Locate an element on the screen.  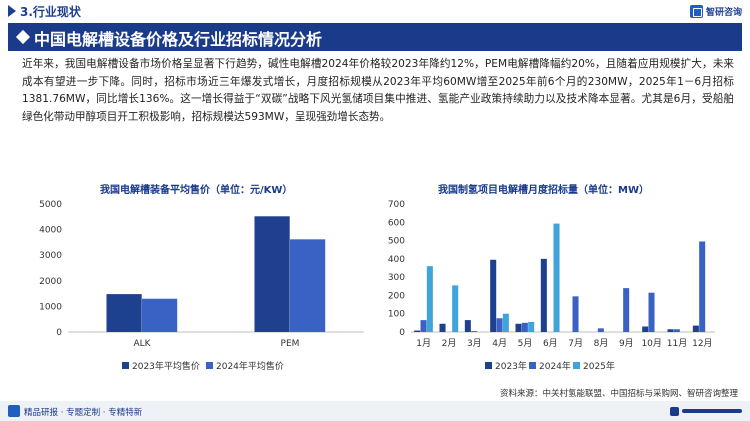
footer-decoration is located at coordinates (689, 411).